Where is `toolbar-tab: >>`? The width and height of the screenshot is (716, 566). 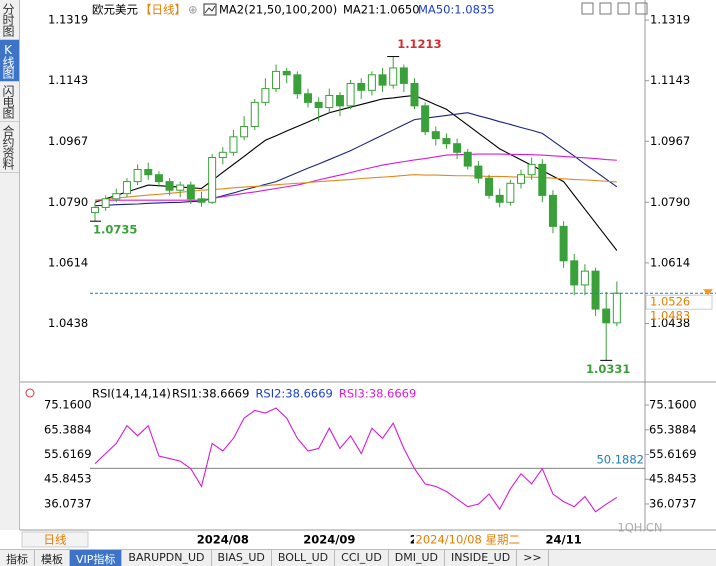 toolbar-tab: >> is located at coordinates (533, 558).